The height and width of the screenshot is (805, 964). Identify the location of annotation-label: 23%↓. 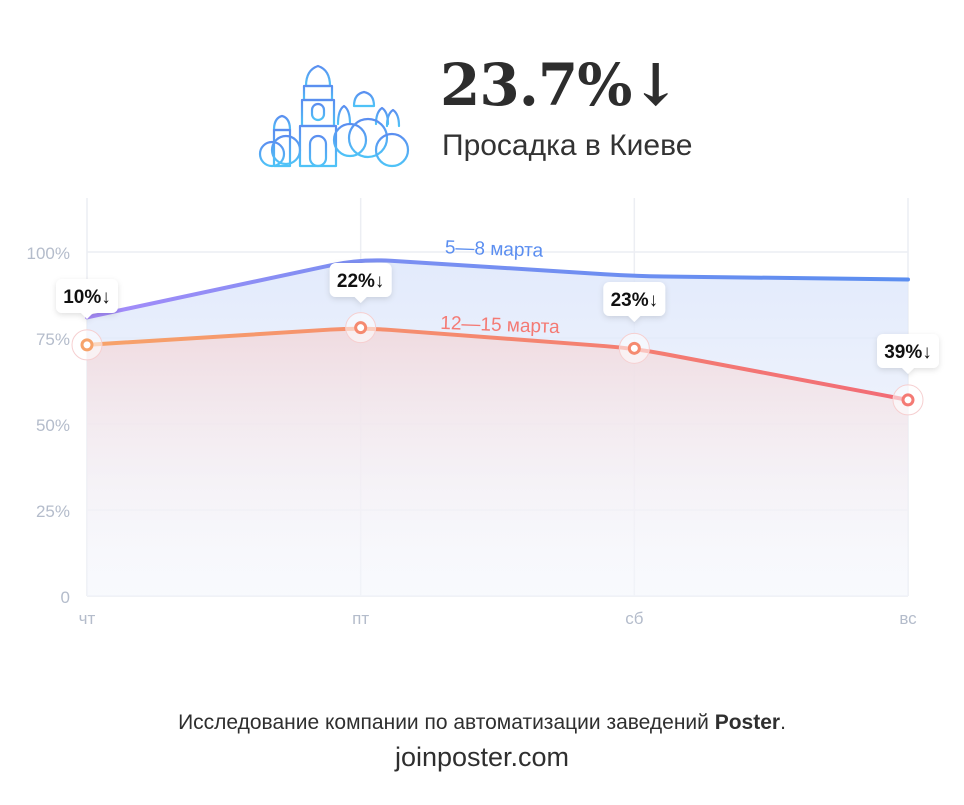
(635, 300).